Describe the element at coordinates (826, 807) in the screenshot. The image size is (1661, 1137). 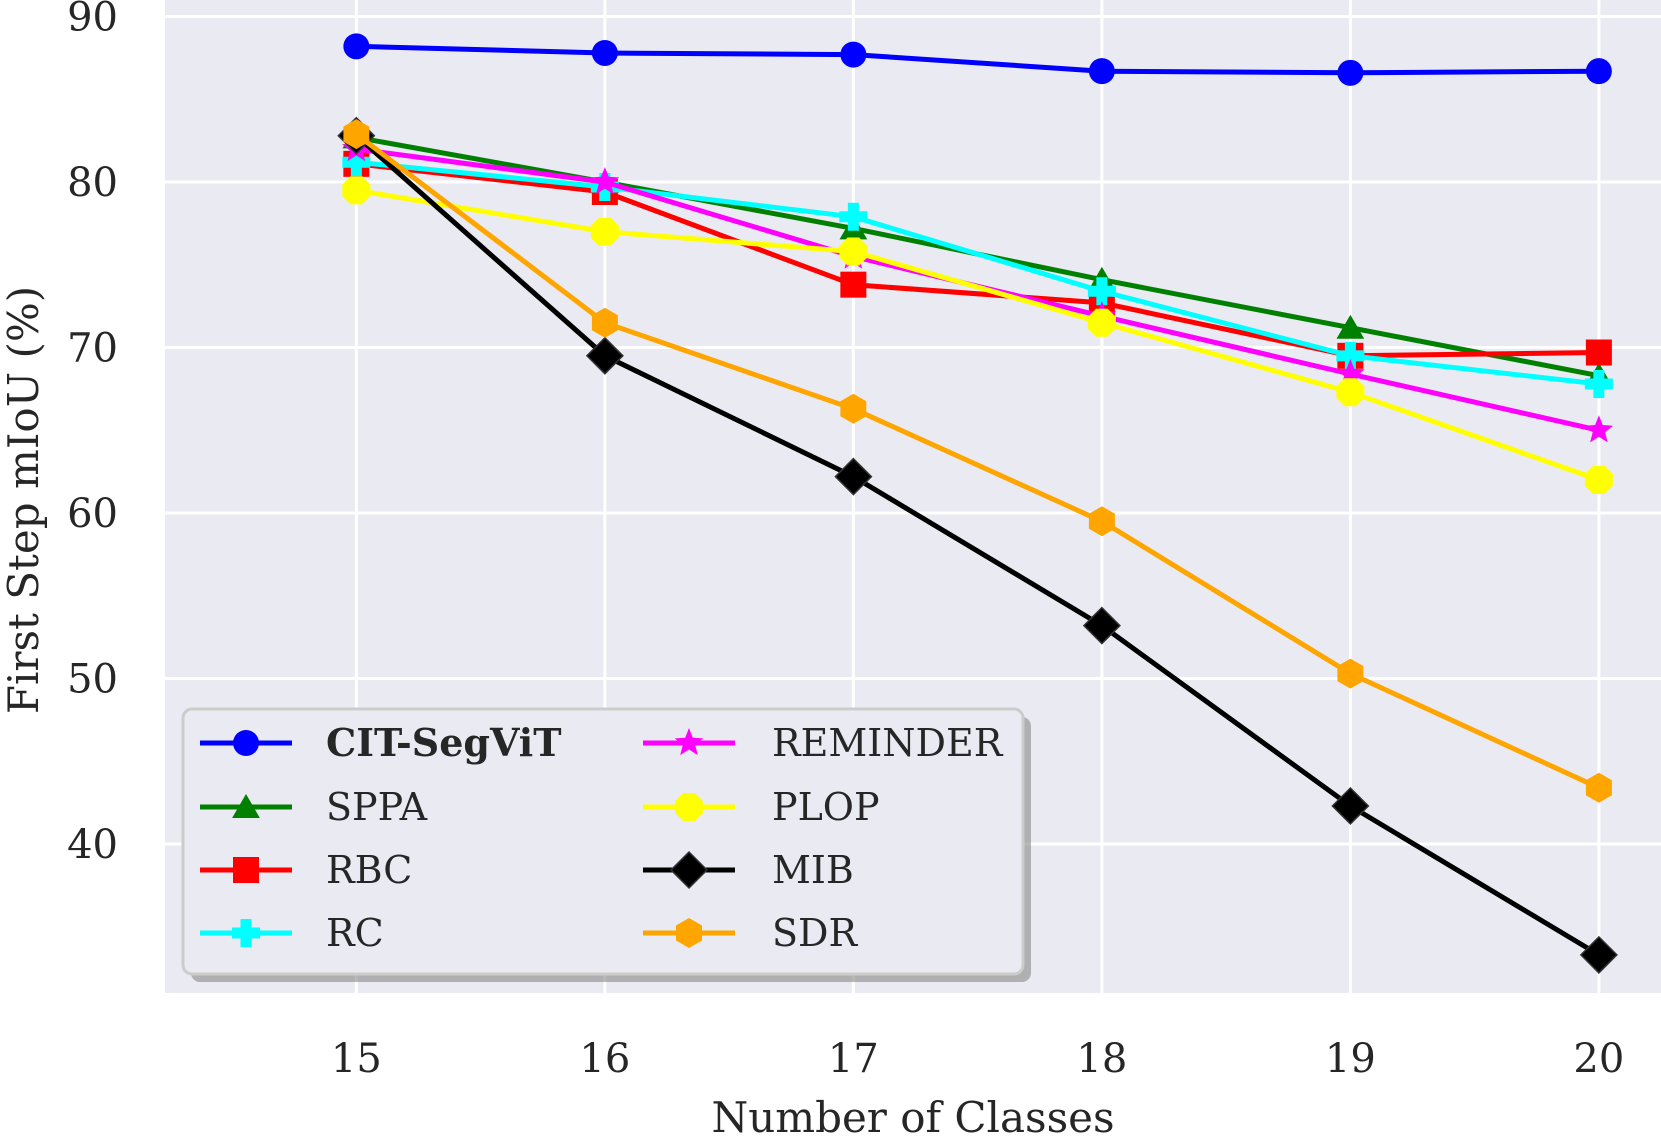
I see `legend-label: PLOP` at that location.